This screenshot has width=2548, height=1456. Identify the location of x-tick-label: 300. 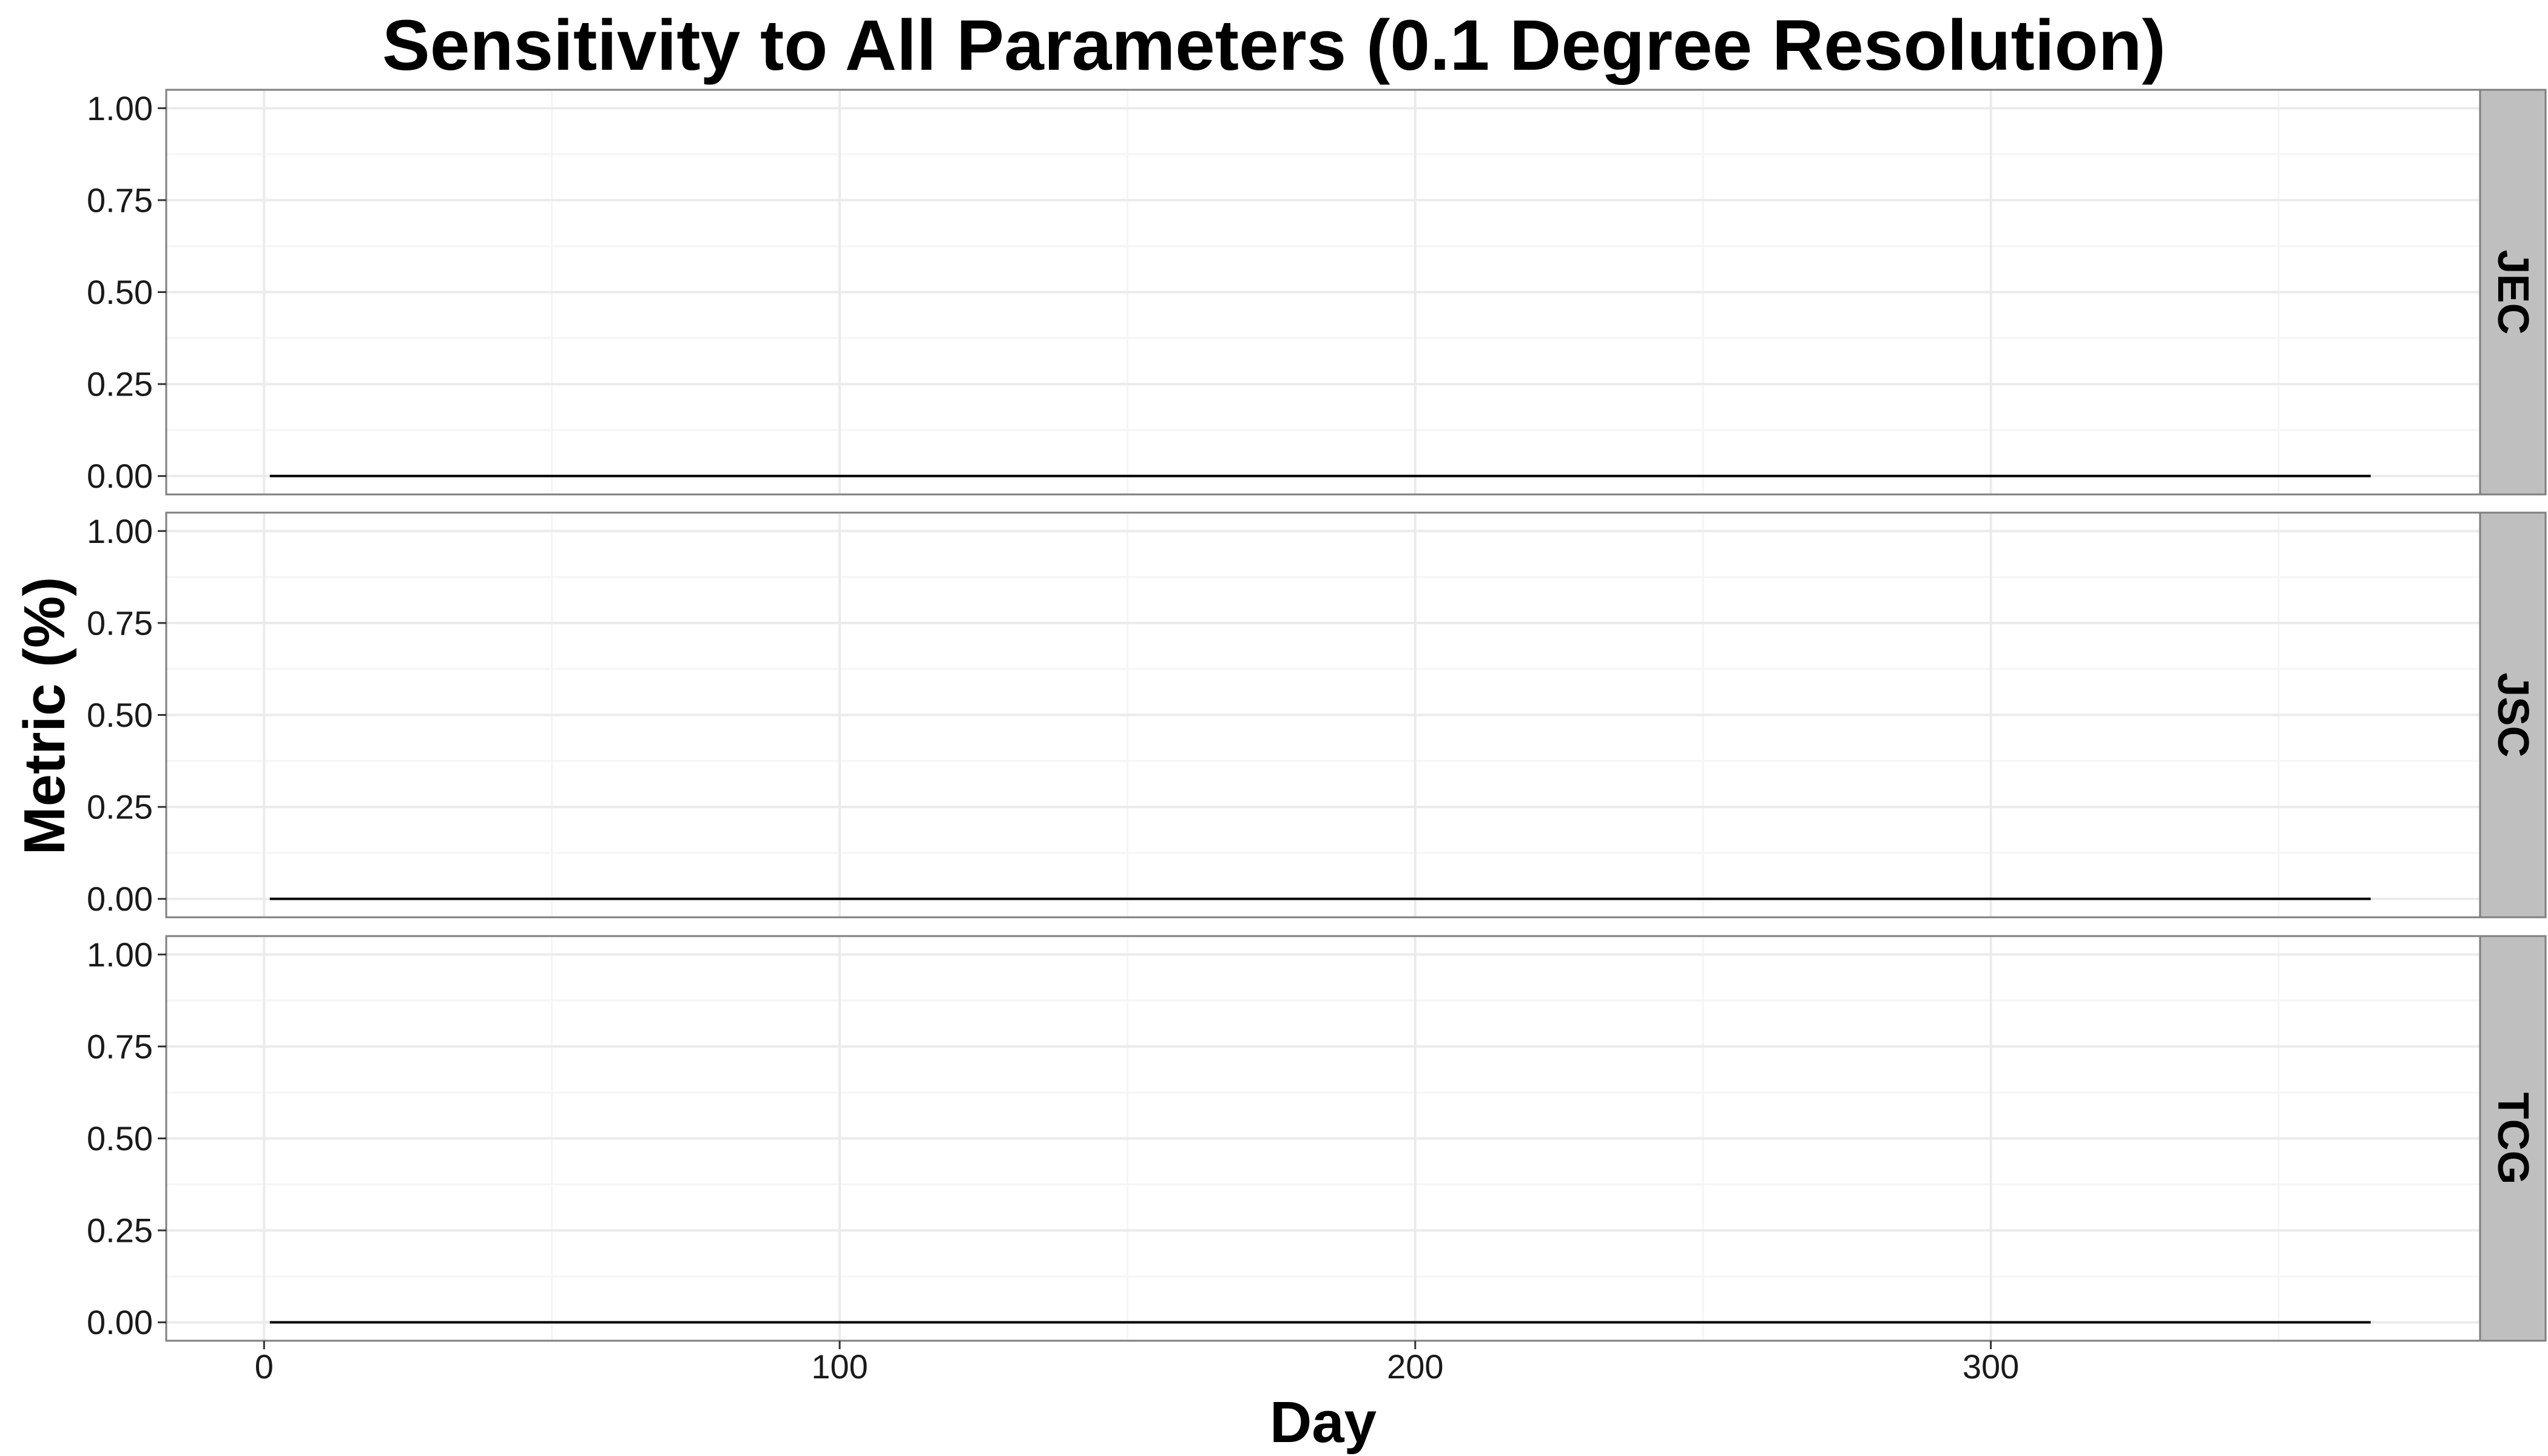
(1991, 1366).